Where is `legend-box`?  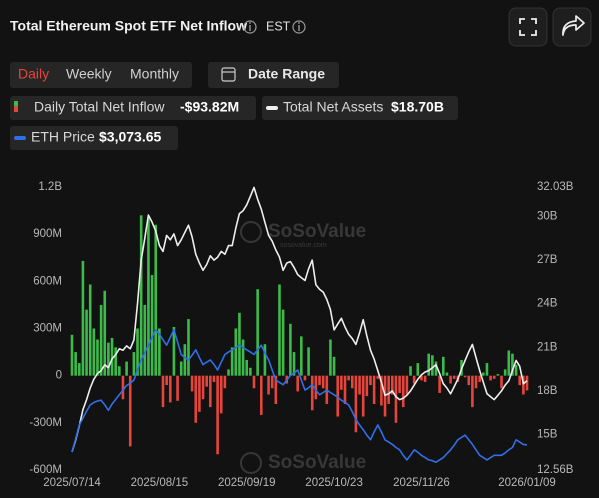 legend-box is located at coordinates (360, 108).